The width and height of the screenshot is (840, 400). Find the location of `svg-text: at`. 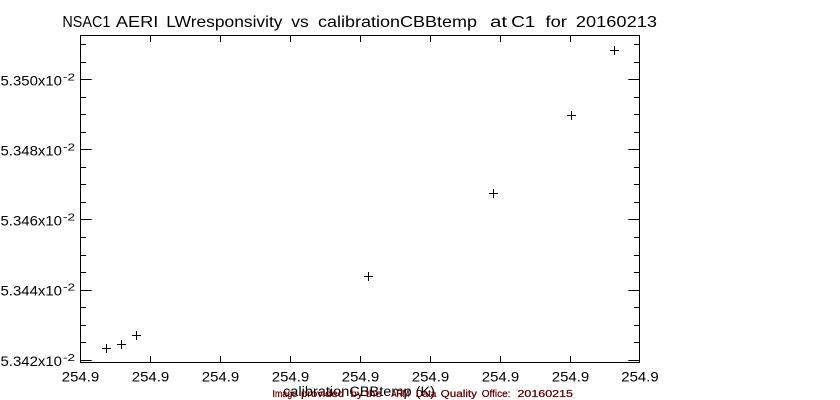

svg-text: at is located at coordinates (499, 22).